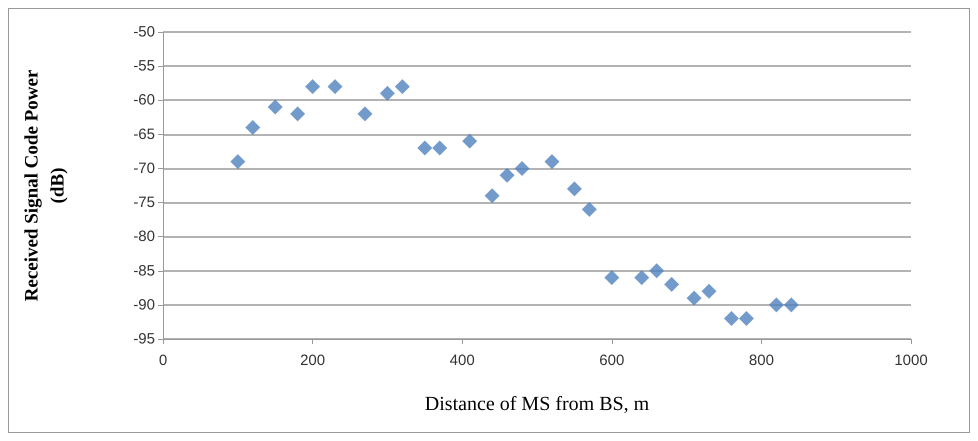 The height and width of the screenshot is (441, 978). What do you see at coordinates (761, 360) in the screenshot?
I see `x-tick-label: 800` at bounding box center [761, 360].